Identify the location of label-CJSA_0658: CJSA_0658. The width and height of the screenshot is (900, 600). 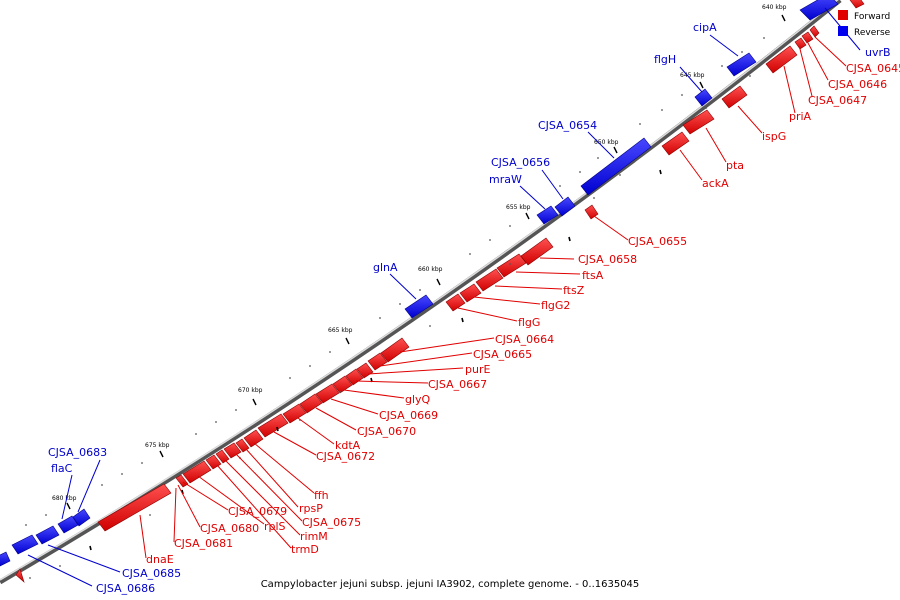
(607, 259).